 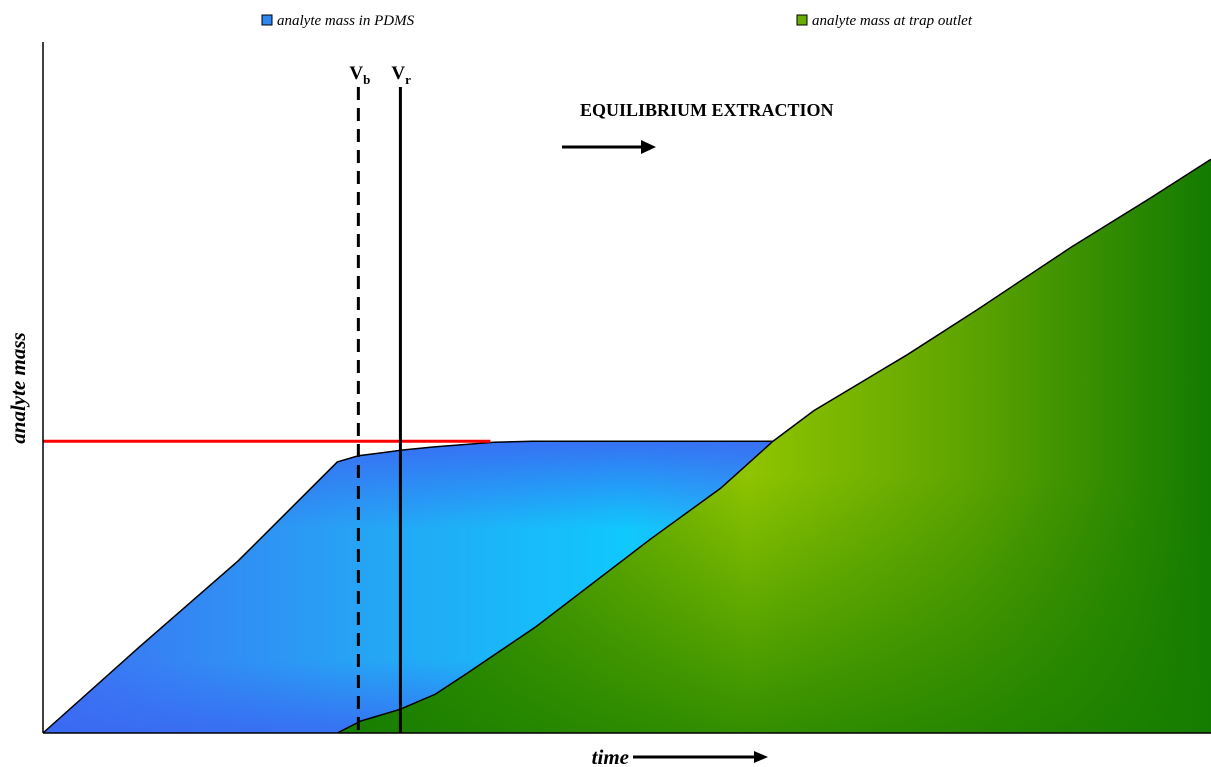 What do you see at coordinates (700, 757) in the screenshot?
I see `x-axis-arrow` at bounding box center [700, 757].